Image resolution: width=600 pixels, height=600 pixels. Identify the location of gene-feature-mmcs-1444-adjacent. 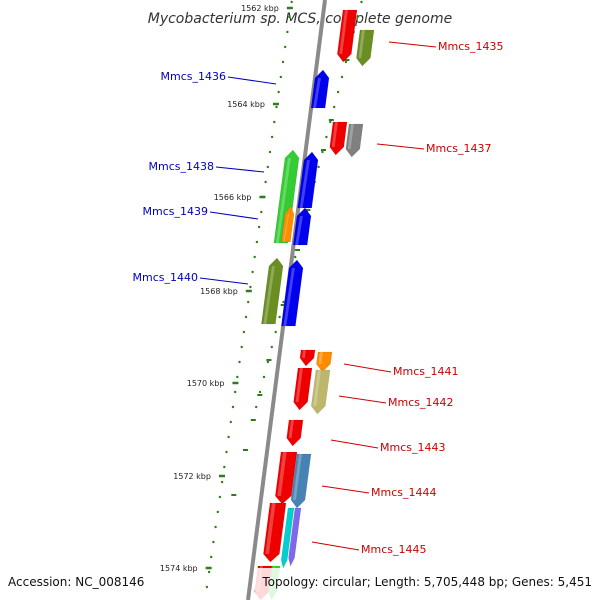
(301, 481).